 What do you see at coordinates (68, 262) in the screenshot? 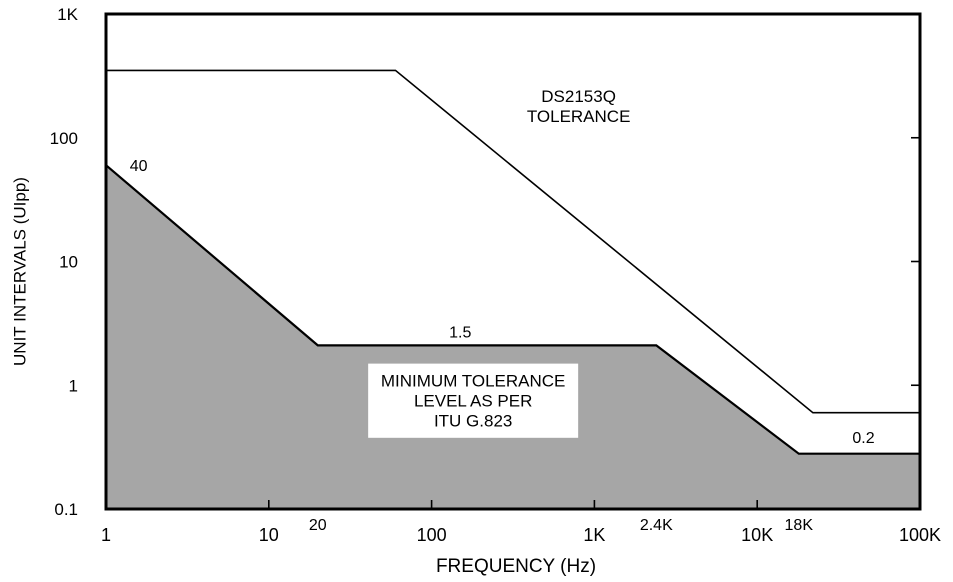
I see `y-tick-label: 10` at bounding box center [68, 262].